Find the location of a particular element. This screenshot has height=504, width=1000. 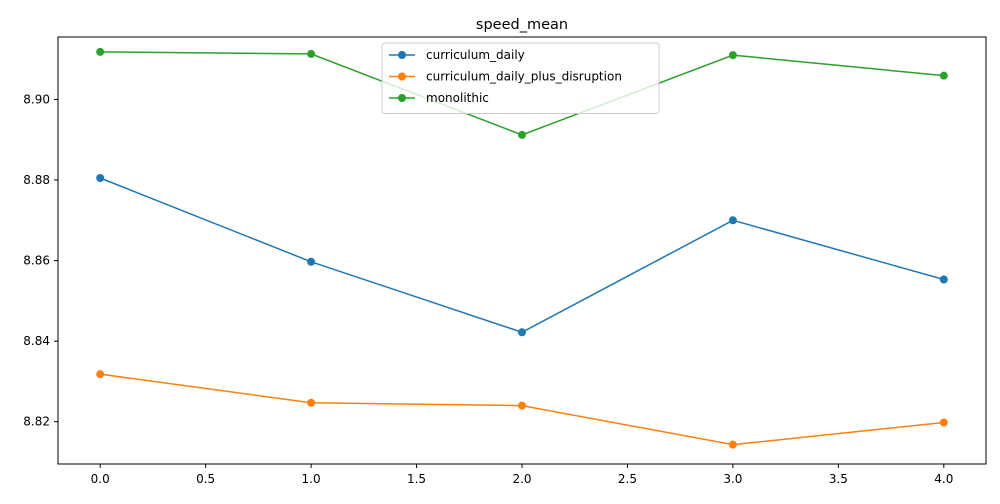

x-tick-label: 0.0 is located at coordinates (100, 479).